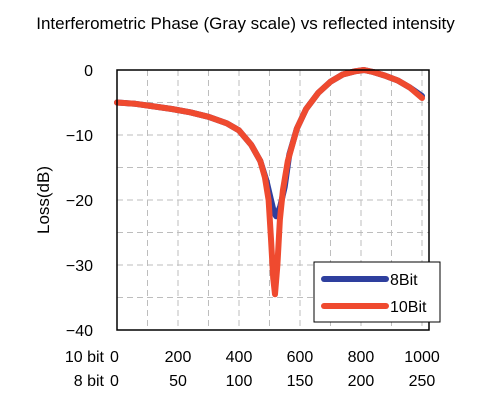 This screenshot has height=400, width=491. I want to click on y-tick-label: −20, so click(79, 201).